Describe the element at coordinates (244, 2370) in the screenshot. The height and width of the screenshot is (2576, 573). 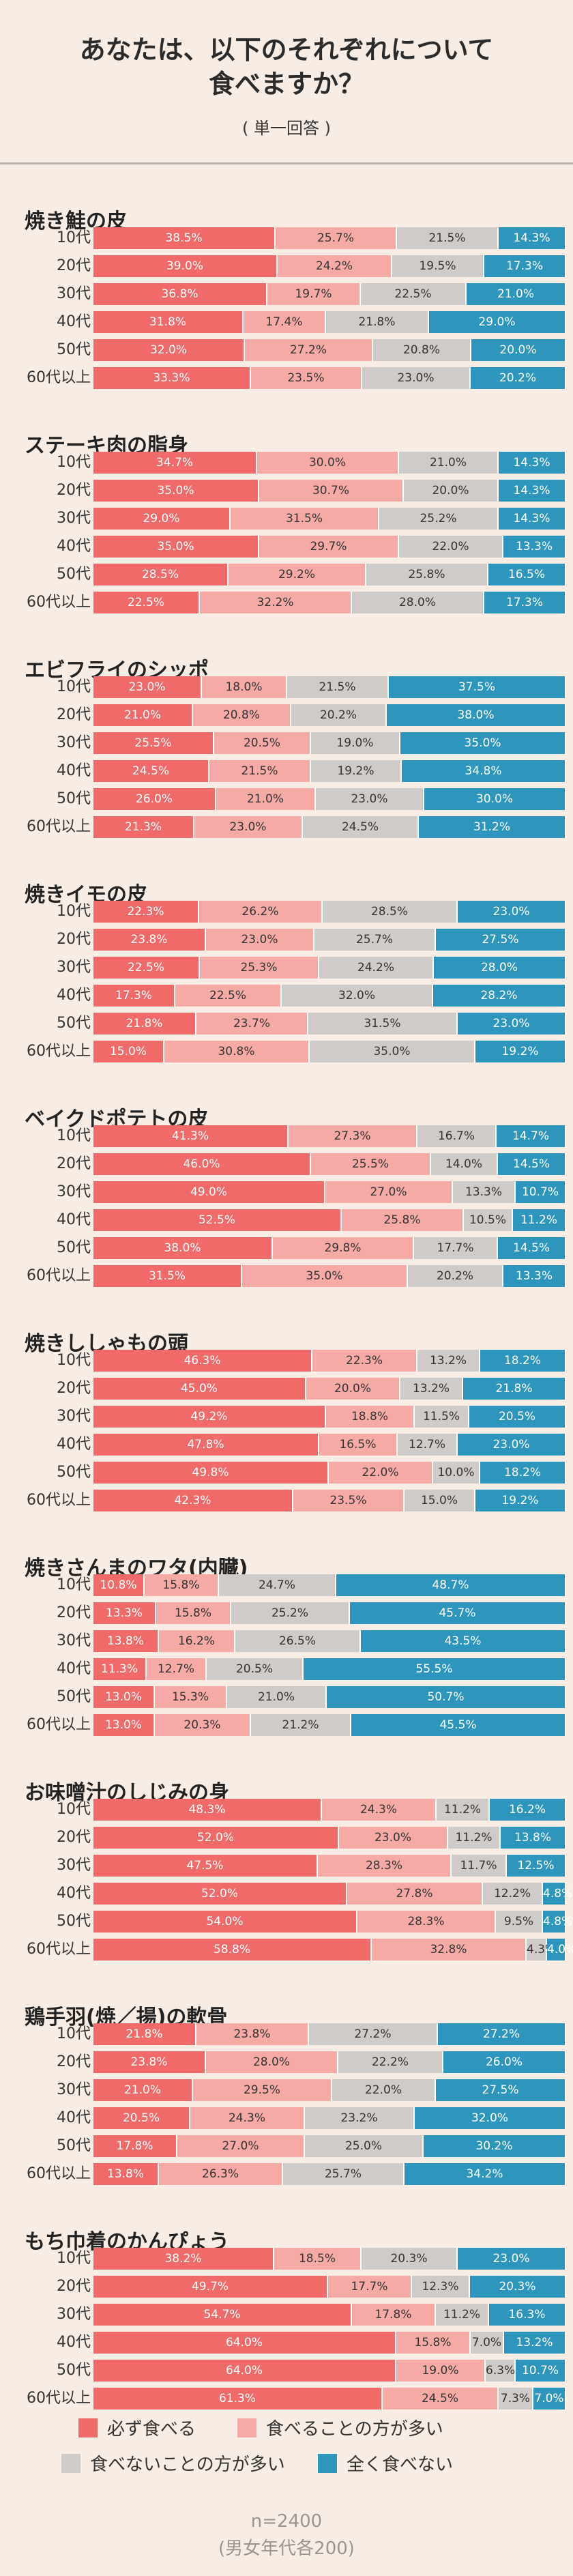
I see `data-label: 64.0%` at that location.